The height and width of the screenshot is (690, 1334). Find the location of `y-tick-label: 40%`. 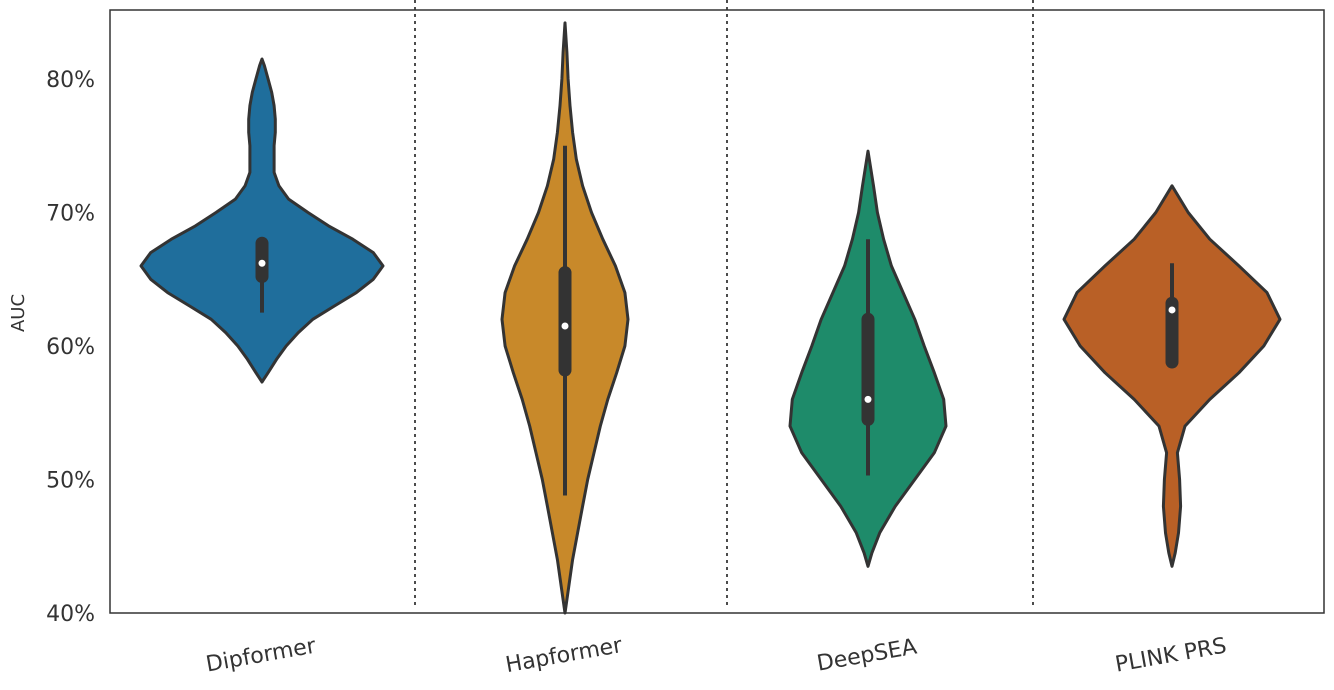

y-tick-label: 40% is located at coordinates (70, 614).